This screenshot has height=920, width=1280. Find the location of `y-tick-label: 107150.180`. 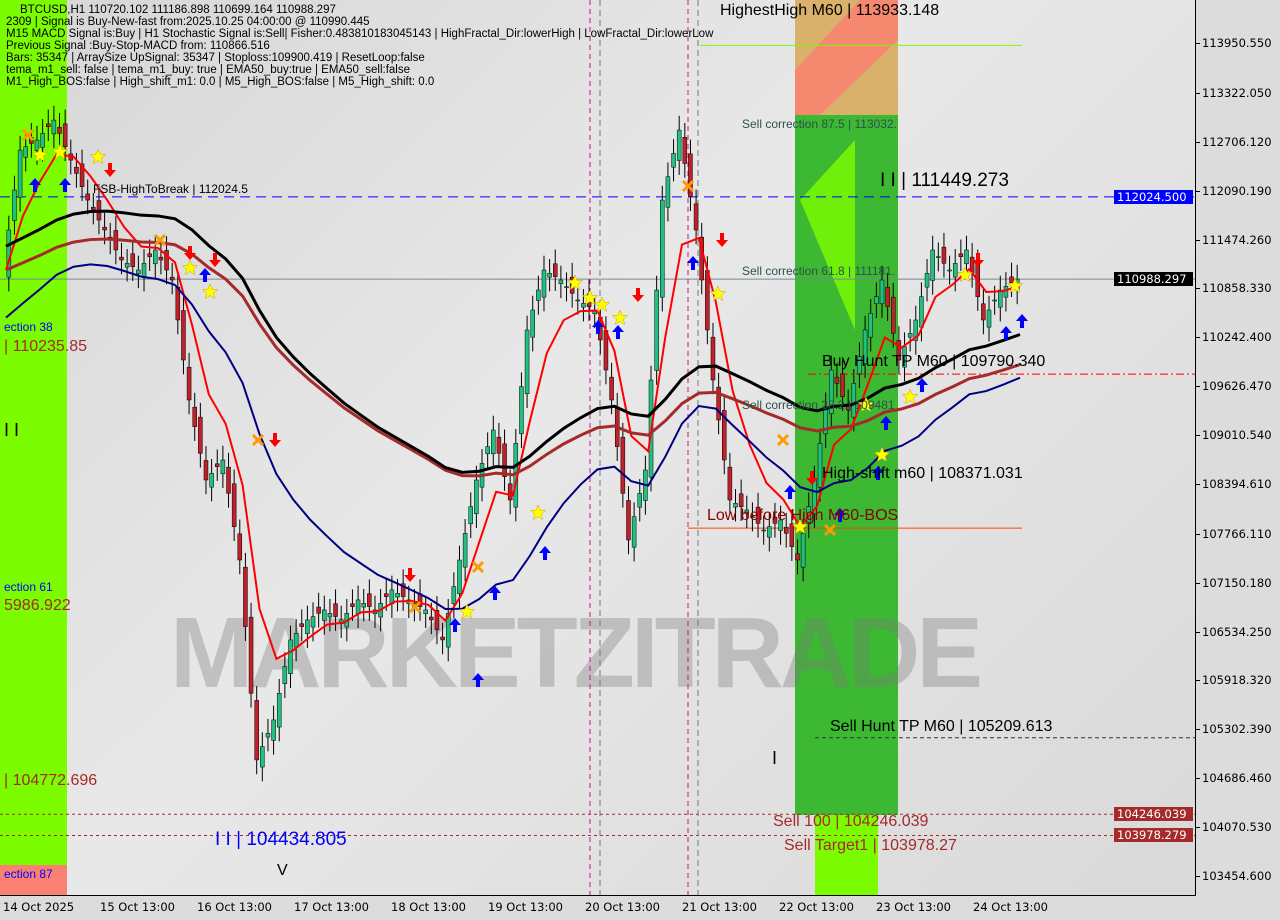

y-tick-label: 107150.180 is located at coordinates (1234, 582).